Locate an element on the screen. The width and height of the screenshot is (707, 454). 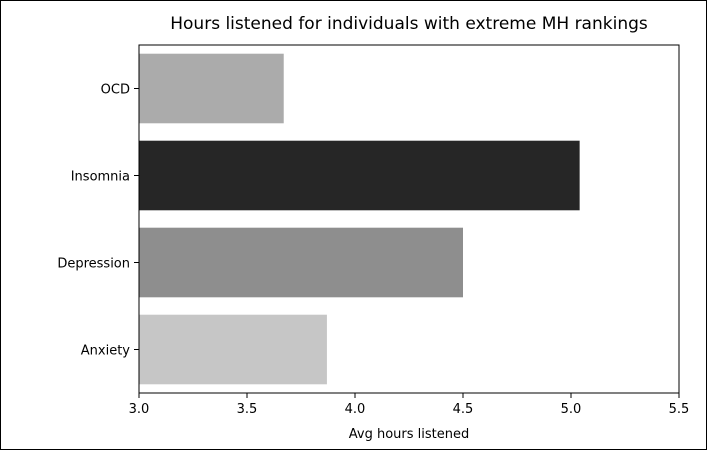
y-tick-label-anxiety: Anxiety is located at coordinates (106, 351).